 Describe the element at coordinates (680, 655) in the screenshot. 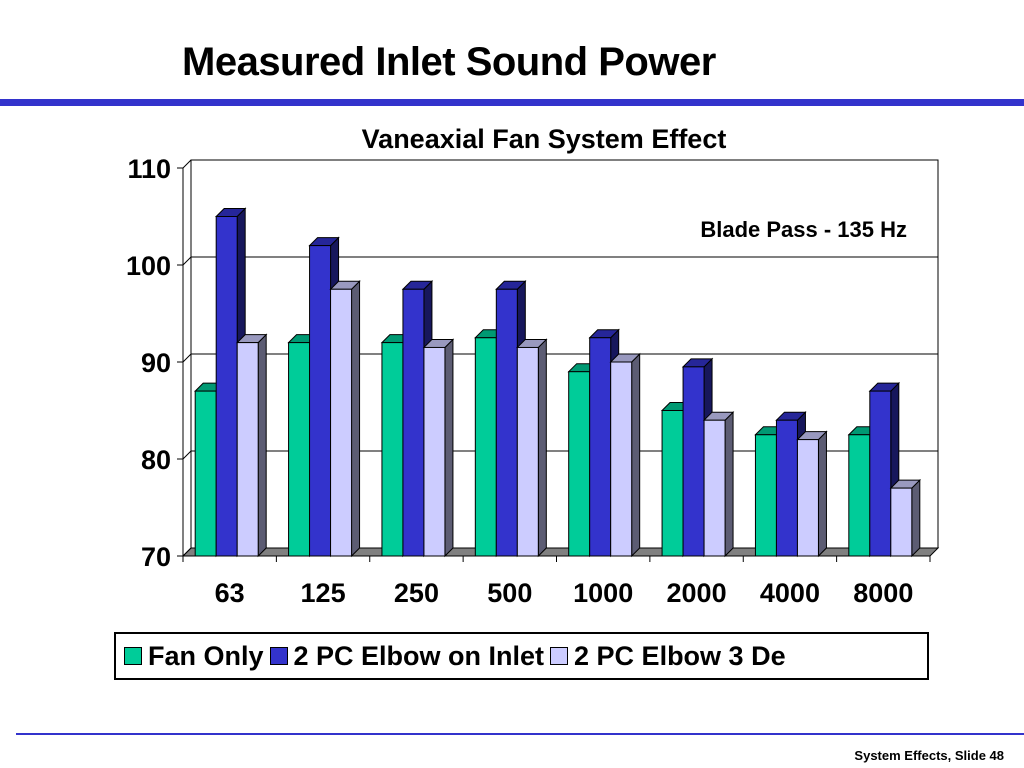

I see `legend-label: 2 PC Elbow 3 De` at that location.